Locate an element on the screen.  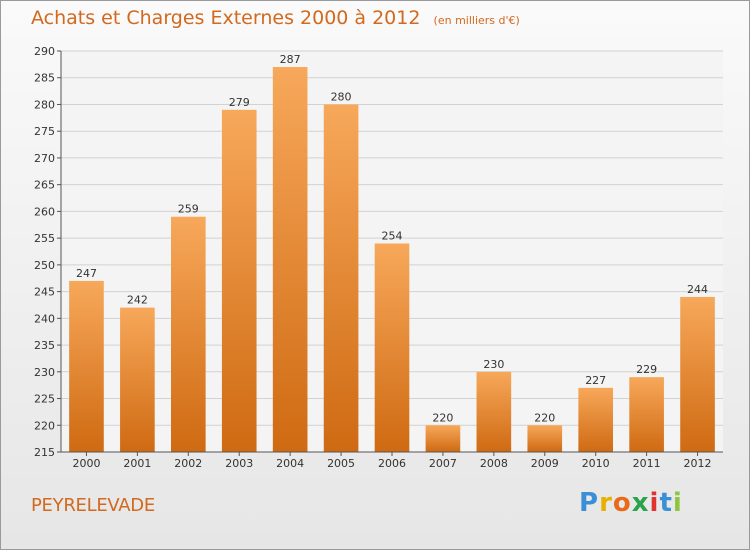
x-tick-label-2010: 2010 is located at coordinates (596, 463).